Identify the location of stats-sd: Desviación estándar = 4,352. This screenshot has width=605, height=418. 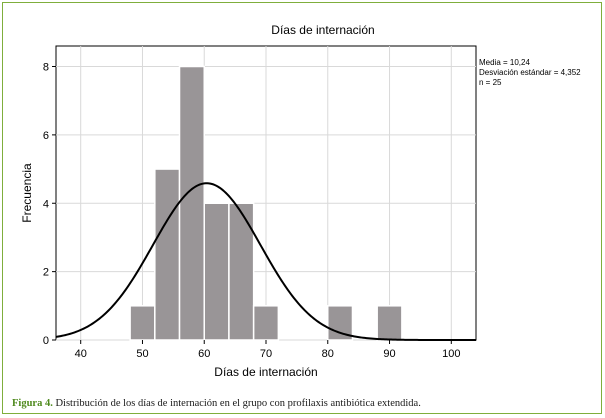
(530, 72).